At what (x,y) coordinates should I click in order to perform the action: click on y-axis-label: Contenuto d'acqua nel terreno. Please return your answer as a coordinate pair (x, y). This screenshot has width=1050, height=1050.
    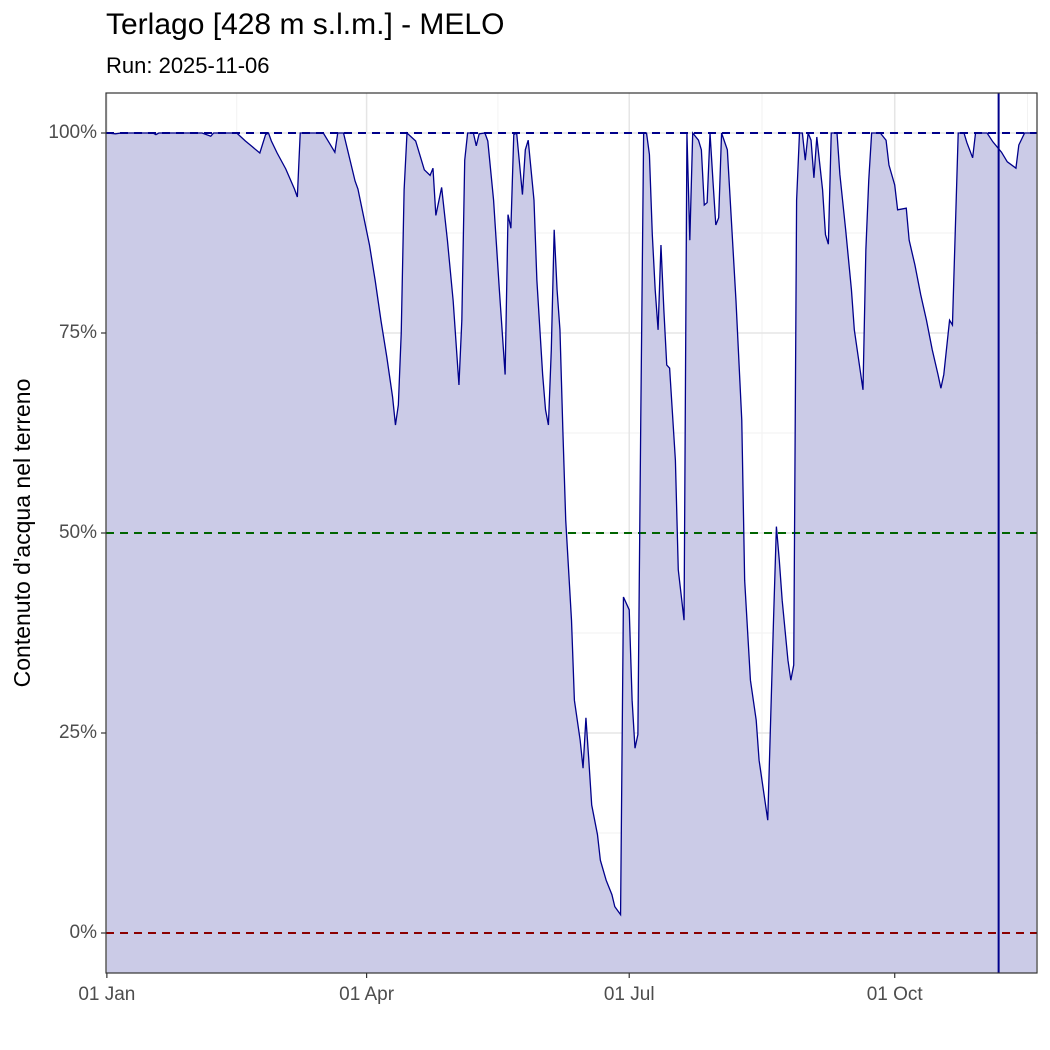
    Looking at the image, I should click on (22, 533).